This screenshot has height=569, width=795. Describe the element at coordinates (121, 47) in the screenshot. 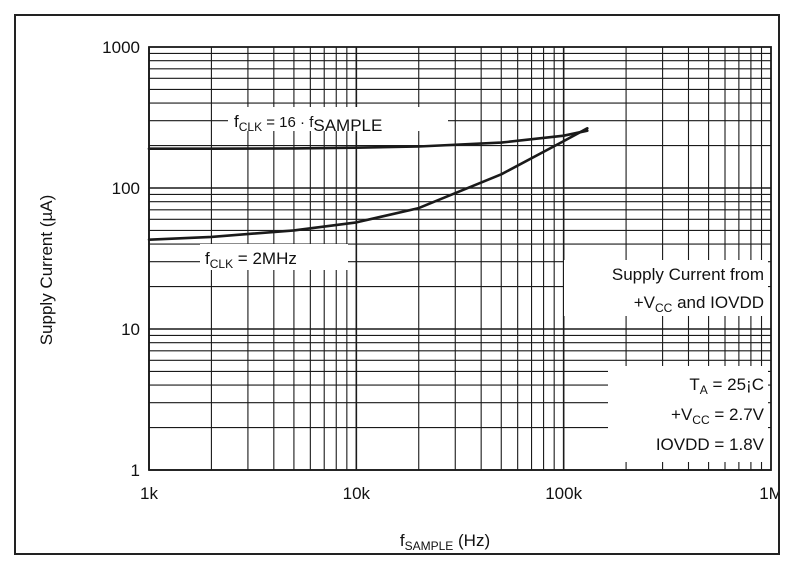

I see `y-tick-label: 1000` at that location.